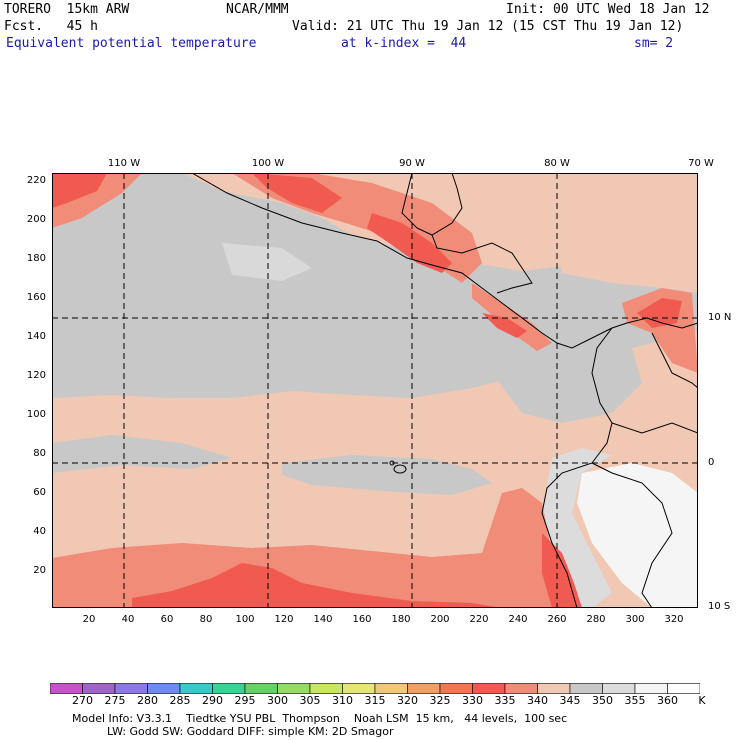  I want to click on gray-region-light, so click(267, 262).